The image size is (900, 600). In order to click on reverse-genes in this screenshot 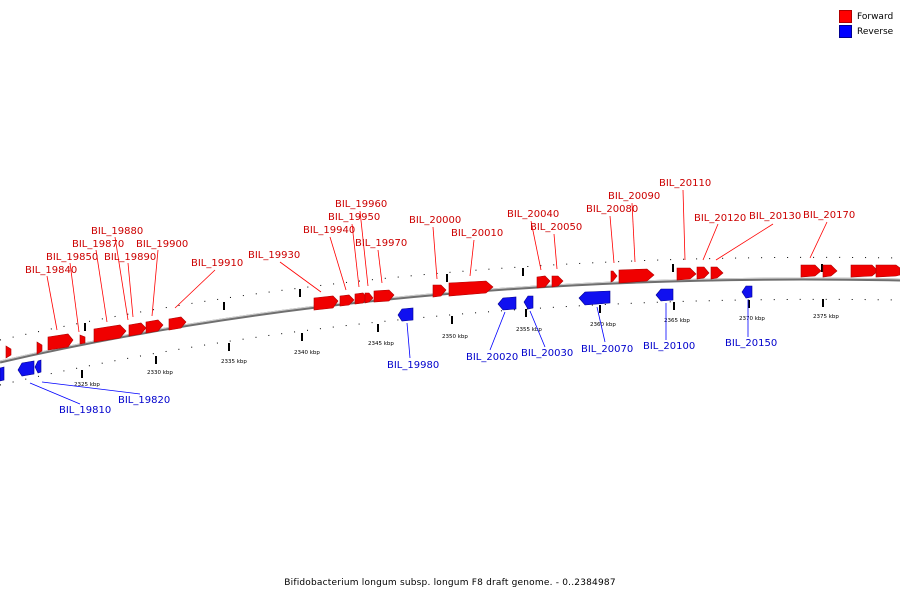, I will do `click(376, 333)`.